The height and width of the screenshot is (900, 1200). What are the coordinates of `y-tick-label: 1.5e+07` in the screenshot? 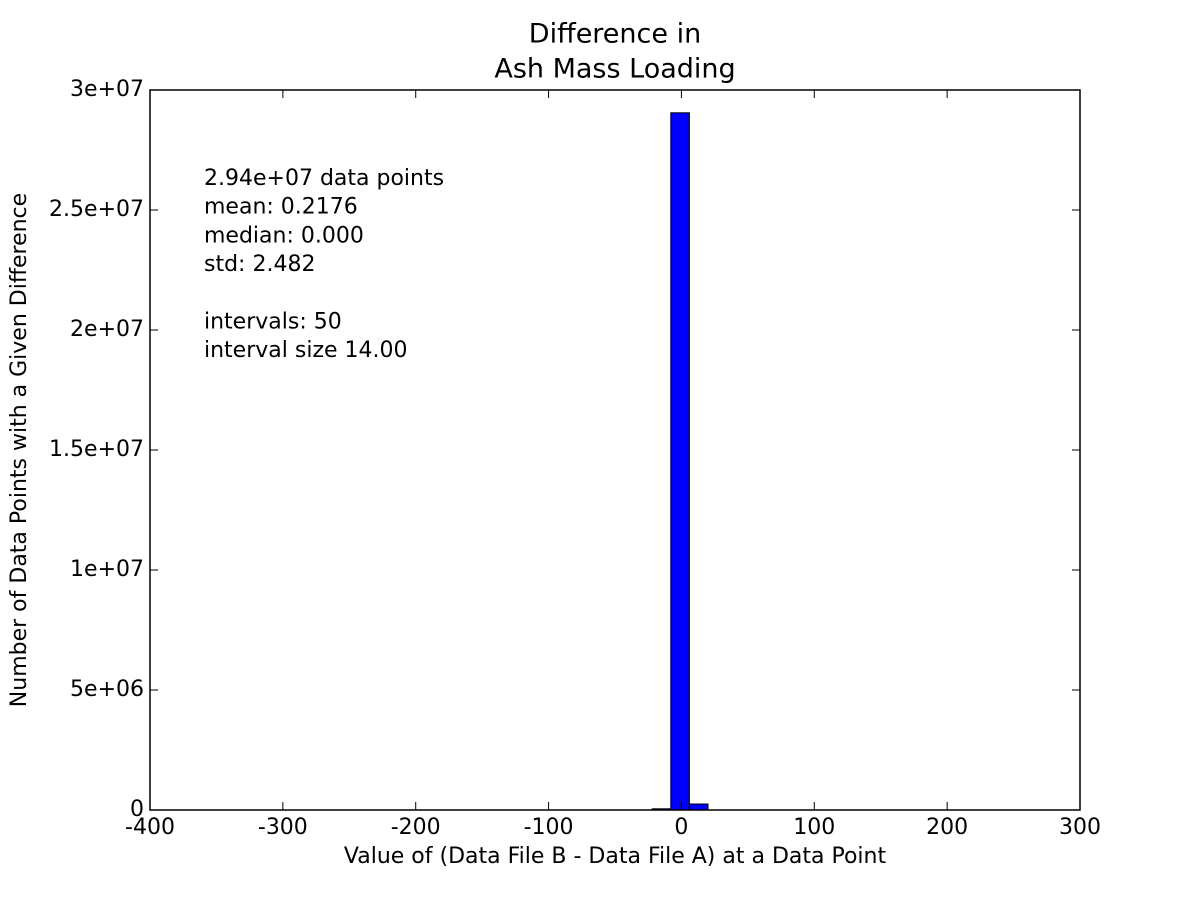 It's located at (96, 449).